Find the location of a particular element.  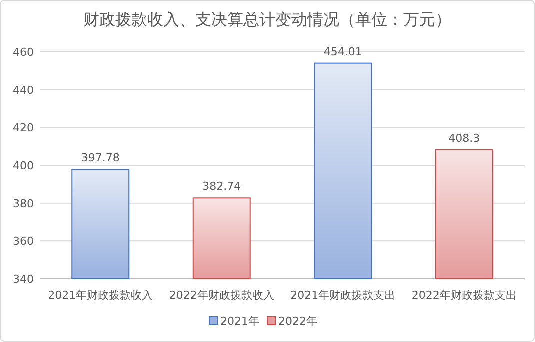

x-tick-label: 2022年财政拨款支出 is located at coordinates (464, 295).